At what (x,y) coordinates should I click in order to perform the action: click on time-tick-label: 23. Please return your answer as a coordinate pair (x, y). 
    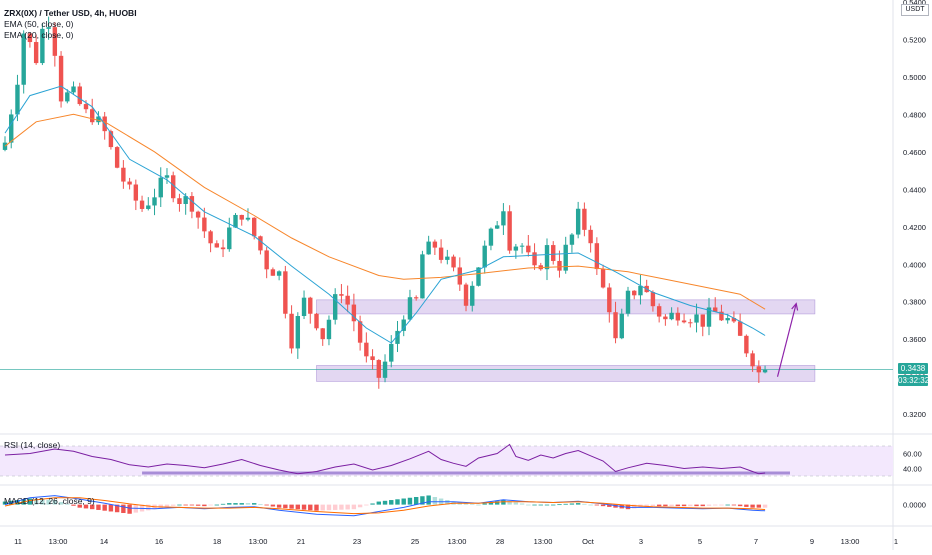
    Looking at the image, I should click on (357, 541).